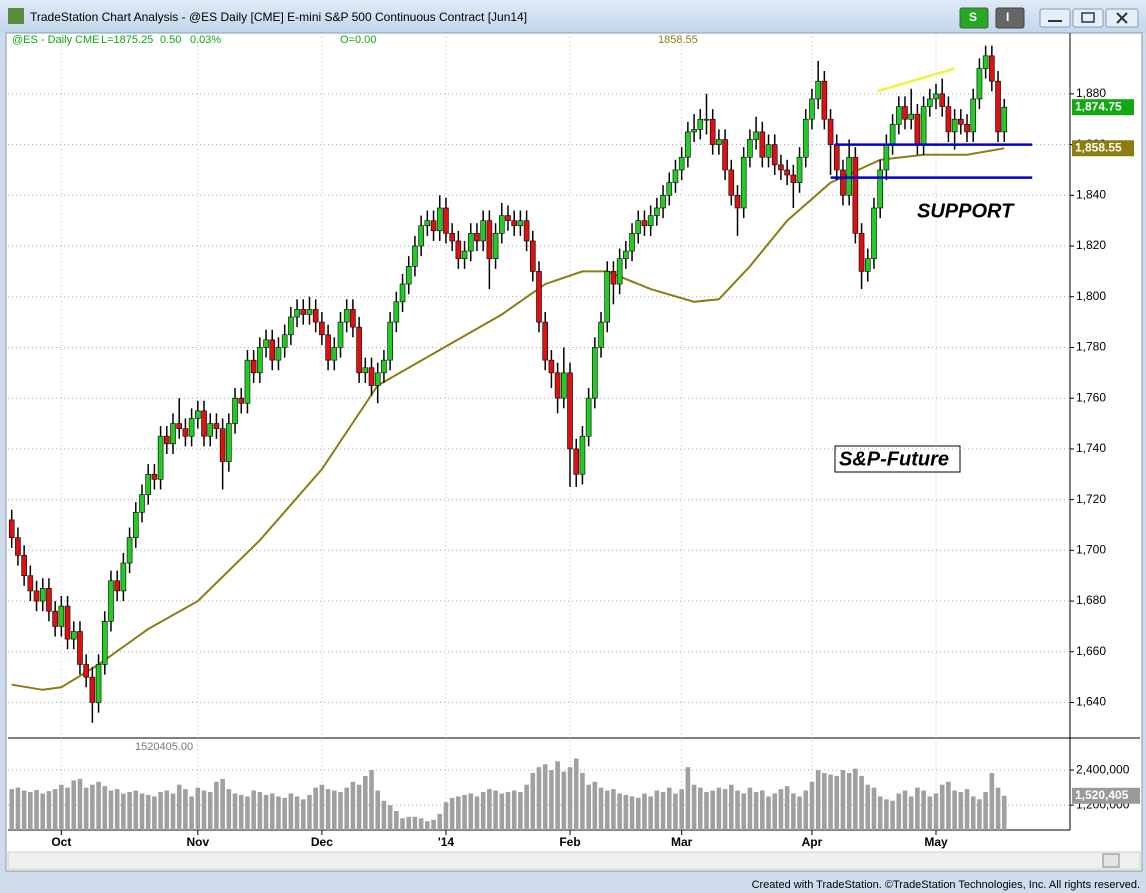 This screenshot has width=1146, height=893. I want to click on y-tick-label: 1,760, so click(1091, 397).